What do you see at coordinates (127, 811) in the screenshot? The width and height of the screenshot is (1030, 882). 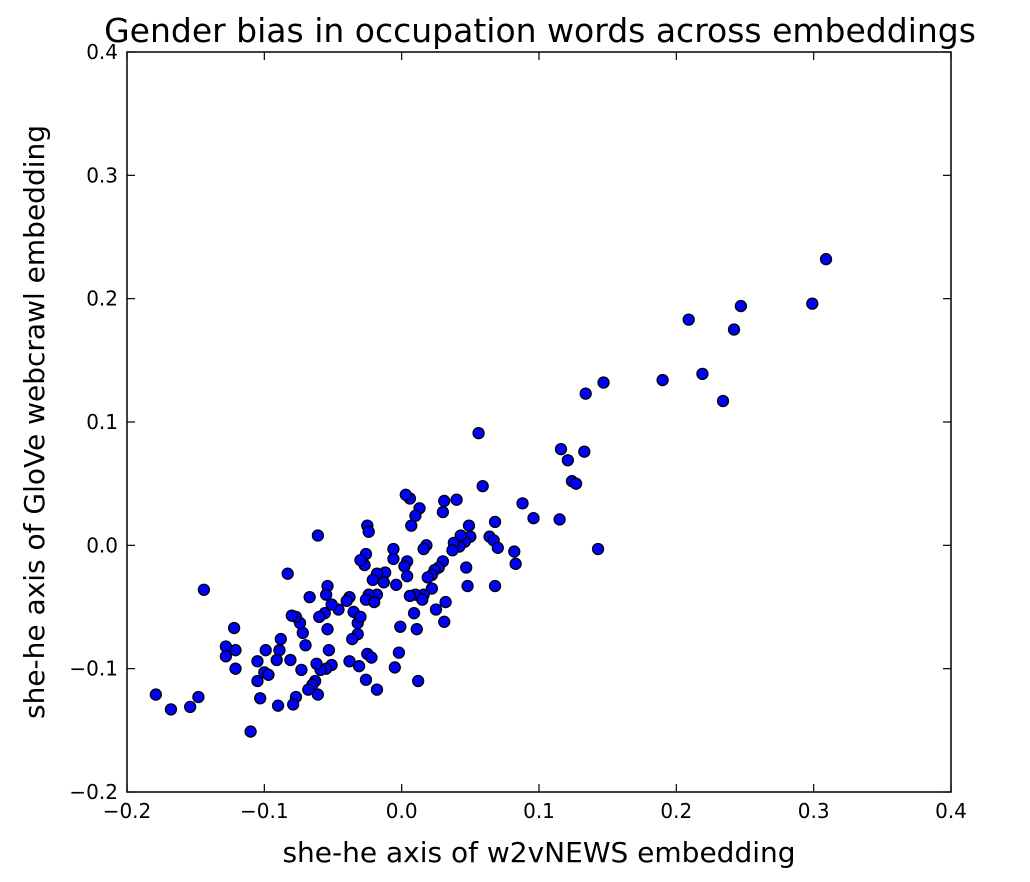 I see `x-tick-label: −0.2` at bounding box center [127, 811].